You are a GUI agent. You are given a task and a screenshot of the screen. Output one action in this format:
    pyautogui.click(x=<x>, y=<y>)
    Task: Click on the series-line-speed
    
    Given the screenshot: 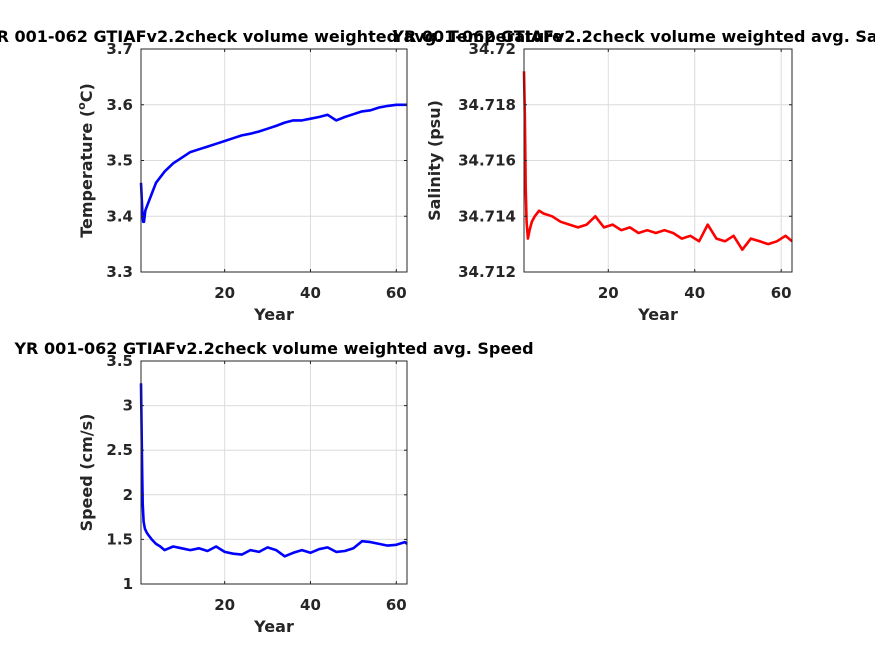 What is the action you would take?
    pyautogui.click(x=273, y=470)
    